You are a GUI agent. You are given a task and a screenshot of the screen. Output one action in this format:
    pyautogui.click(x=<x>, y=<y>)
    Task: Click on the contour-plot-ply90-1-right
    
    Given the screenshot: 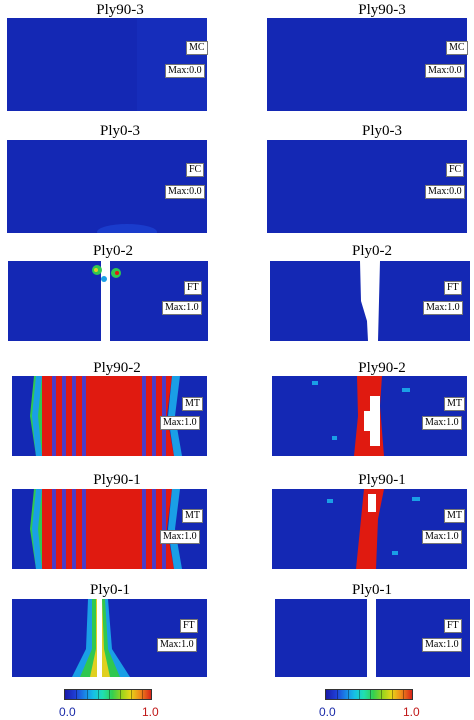 What is the action you would take?
    pyautogui.click(x=372, y=535)
    